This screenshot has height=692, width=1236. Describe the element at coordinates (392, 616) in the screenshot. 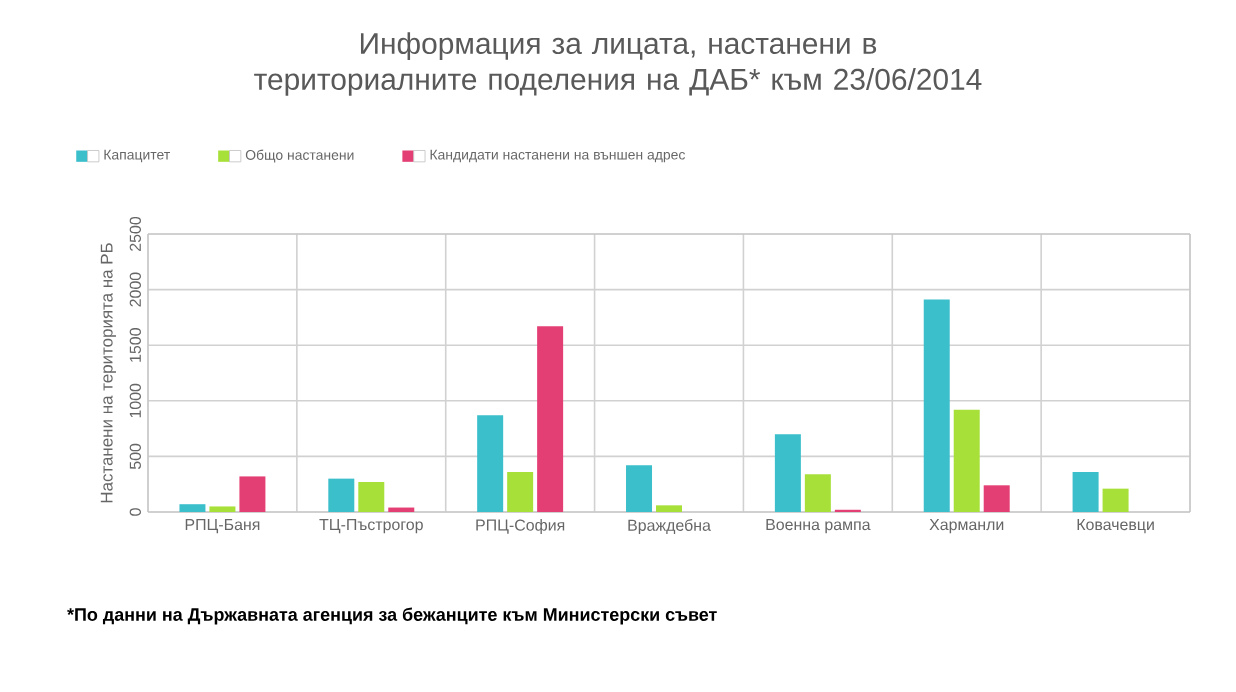

I see `text: *По данни на Държавната агенция за бежанците към Министерски съвет` at that location.